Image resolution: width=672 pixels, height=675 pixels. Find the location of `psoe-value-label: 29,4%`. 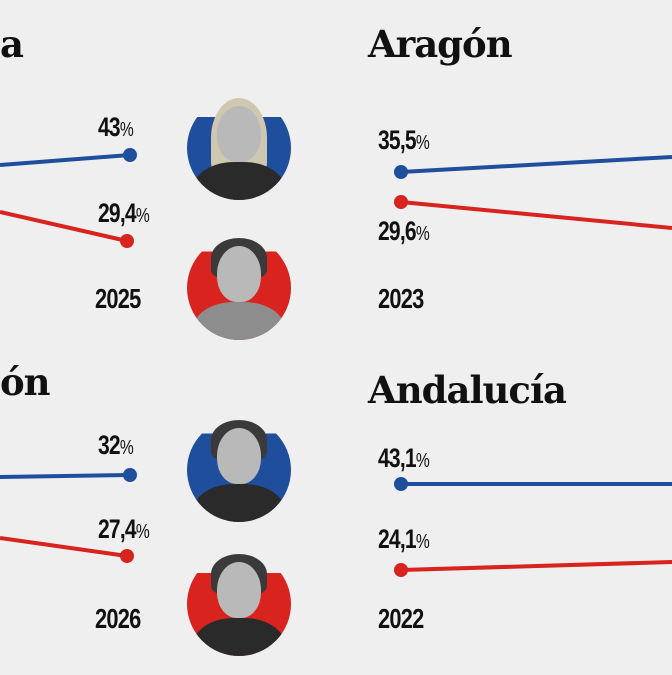

psoe-value-label: 29,4% is located at coordinates (124, 213).